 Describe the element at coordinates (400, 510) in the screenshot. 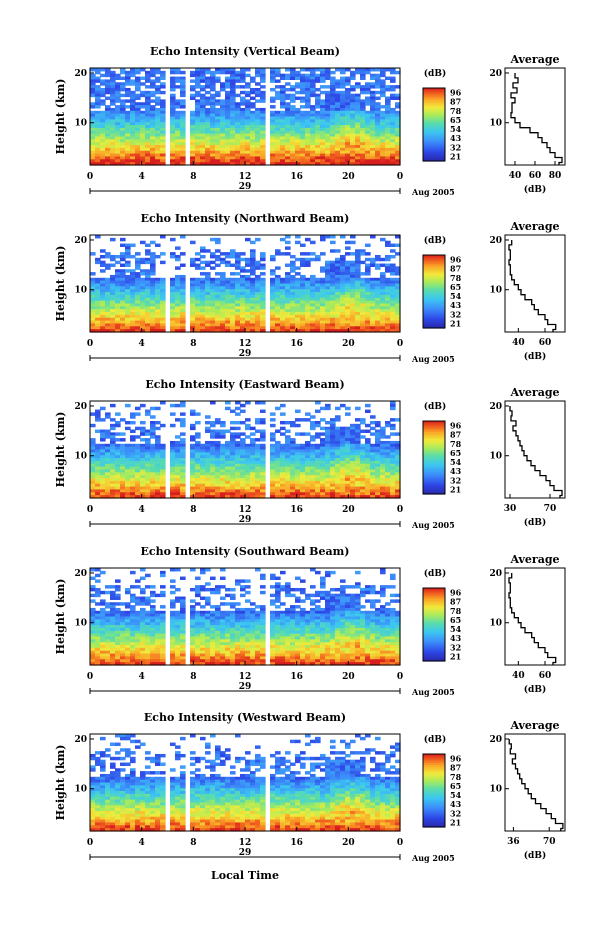

I see `x-tick-label: 0` at that location.